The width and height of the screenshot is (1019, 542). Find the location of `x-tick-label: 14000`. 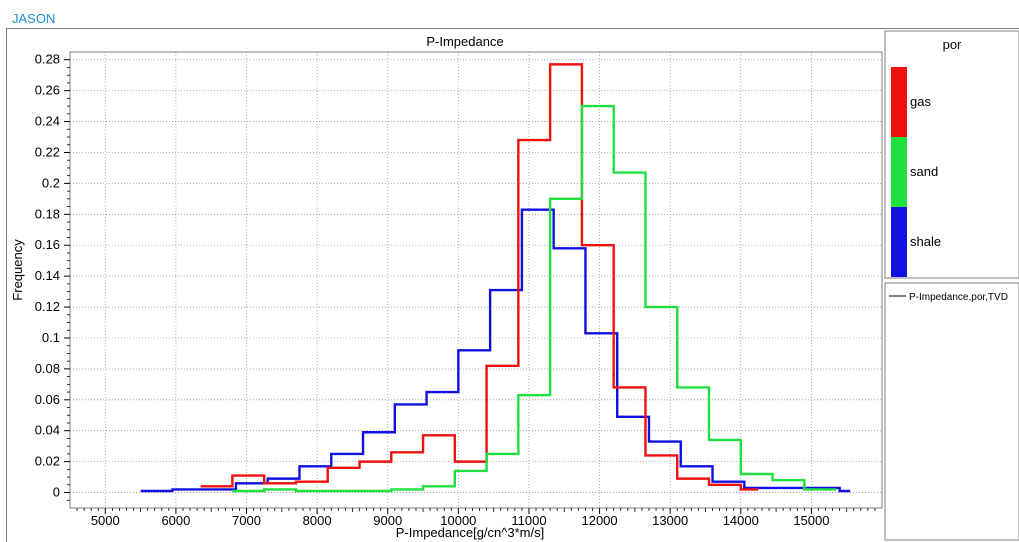

x-tick-label: 14000 is located at coordinates (741, 520).